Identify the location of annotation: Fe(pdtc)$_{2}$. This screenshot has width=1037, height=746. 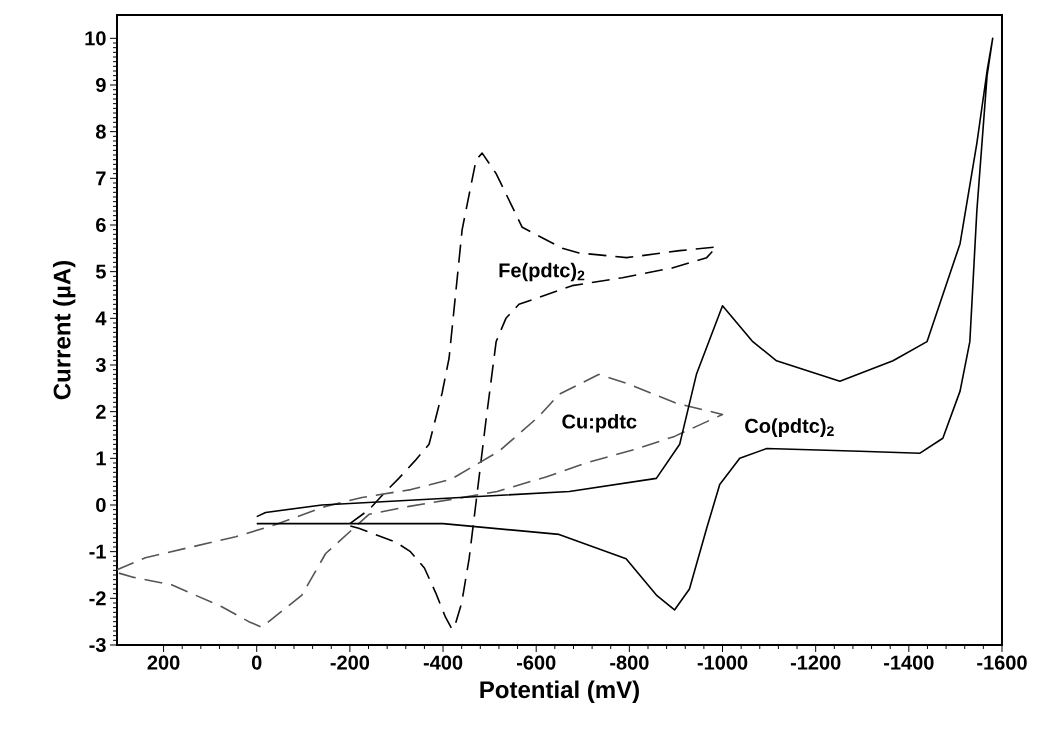
(542, 272).